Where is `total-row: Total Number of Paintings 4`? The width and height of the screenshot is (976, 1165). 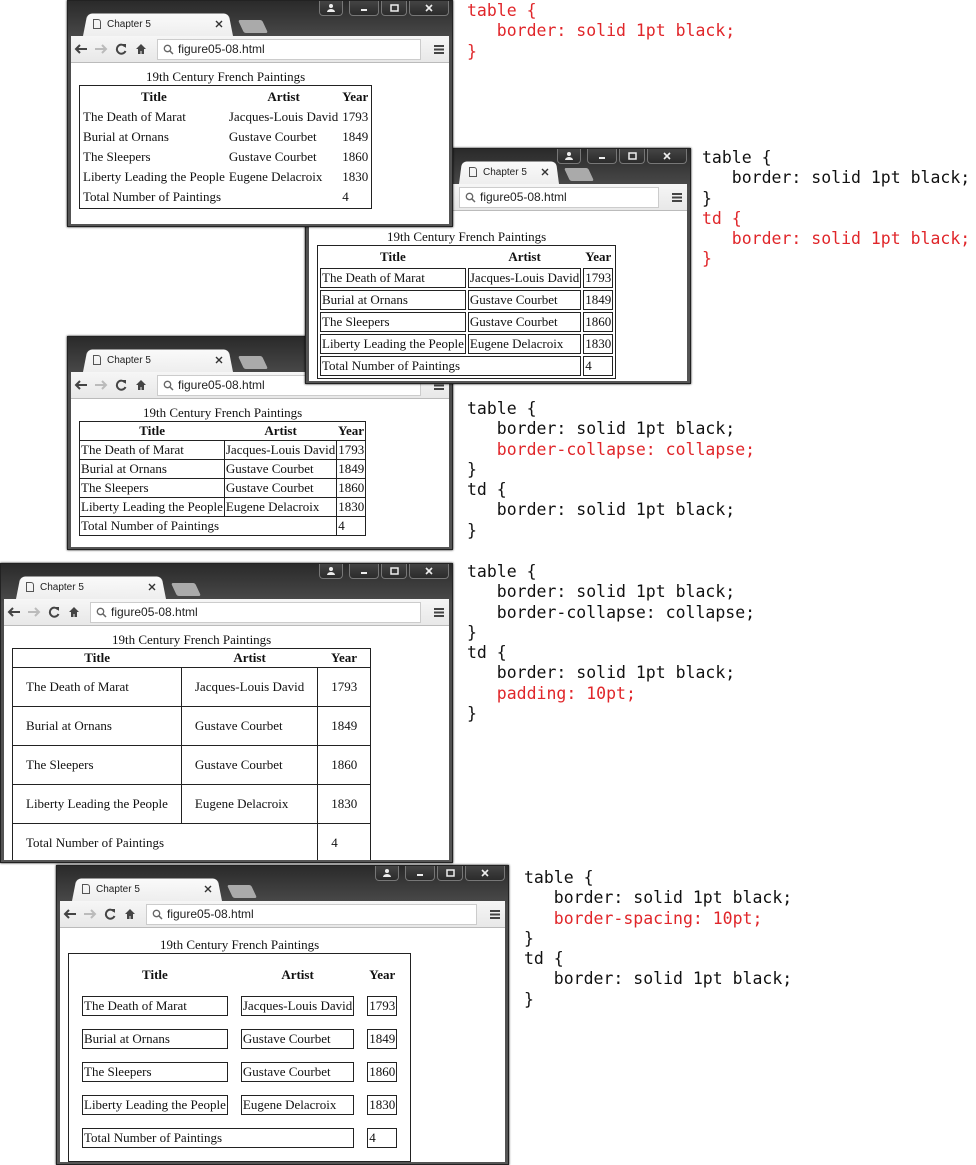
total-row: Total Number of Paintings 4 is located at coordinates (467, 366).